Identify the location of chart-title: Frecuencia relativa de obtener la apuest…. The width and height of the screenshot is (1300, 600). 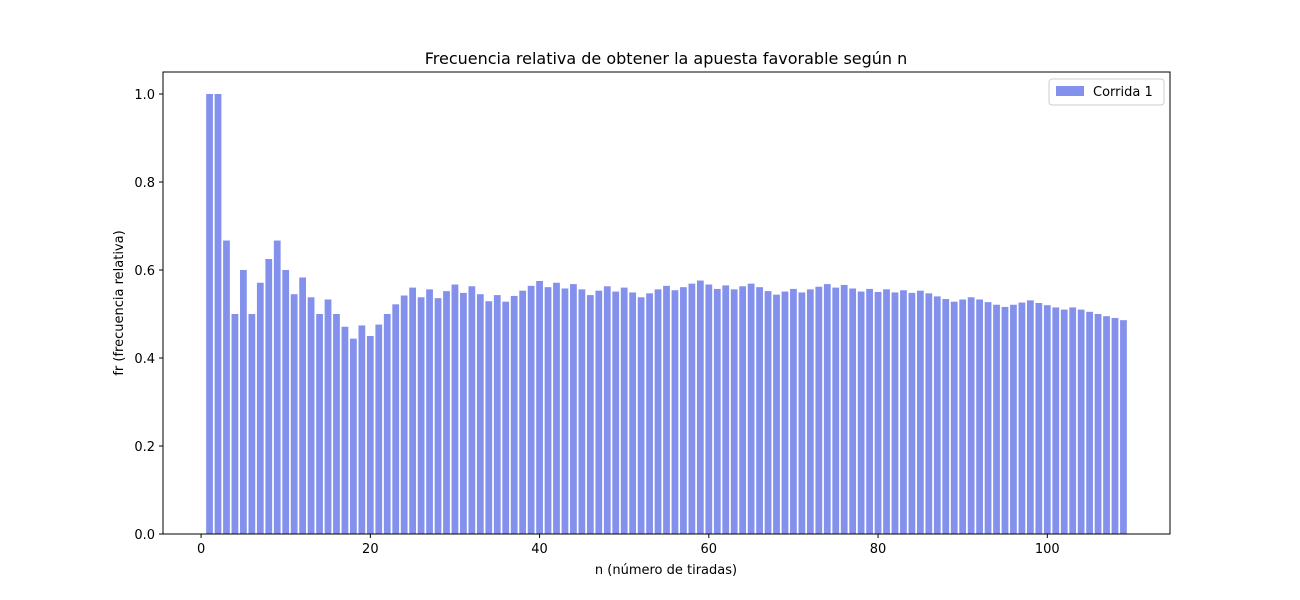
(666, 58).